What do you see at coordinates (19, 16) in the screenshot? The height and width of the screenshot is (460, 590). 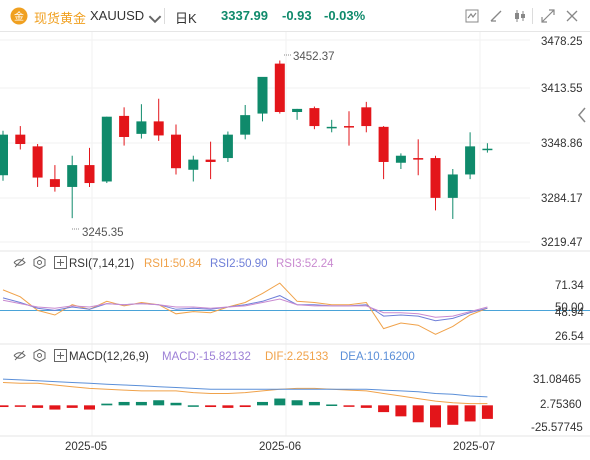 I see `svg-text: 金` at bounding box center [19, 16].